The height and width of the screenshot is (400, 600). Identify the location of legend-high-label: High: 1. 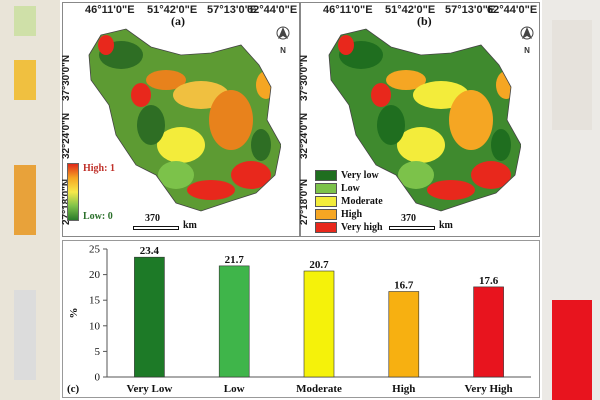
(99, 168).